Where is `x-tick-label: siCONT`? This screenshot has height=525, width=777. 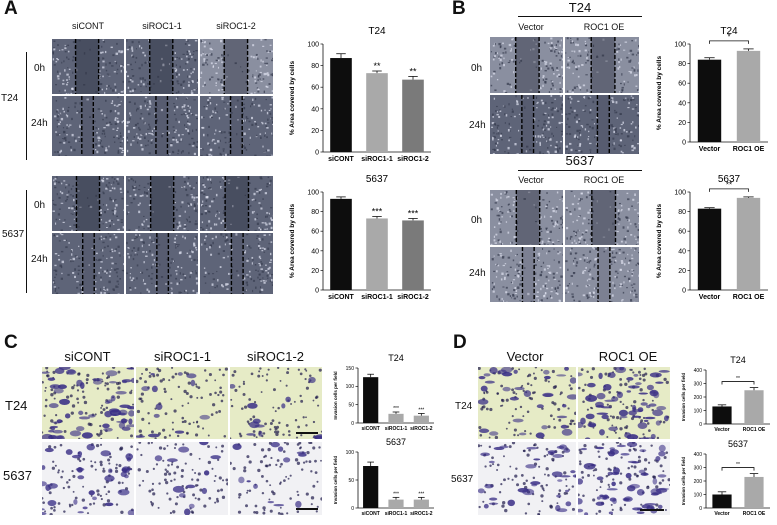 x-tick-label: siCONT is located at coordinates (370, 514).